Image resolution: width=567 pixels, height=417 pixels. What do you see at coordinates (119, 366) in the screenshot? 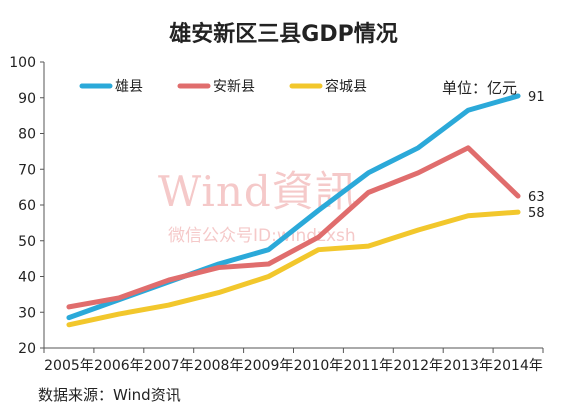
I see `x-tick-label: 2006年` at bounding box center [119, 366].